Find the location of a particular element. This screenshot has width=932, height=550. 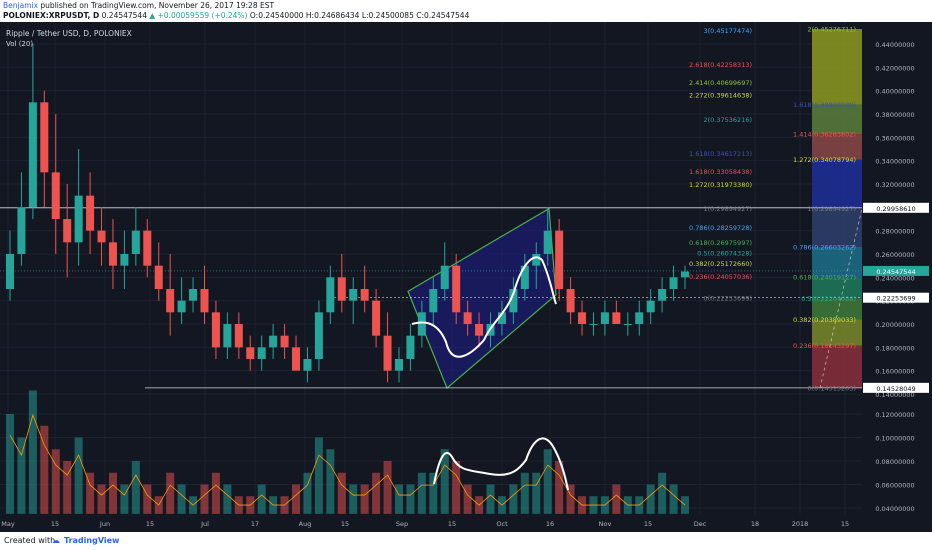

time-tick-label: 2018 is located at coordinates (800, 524).